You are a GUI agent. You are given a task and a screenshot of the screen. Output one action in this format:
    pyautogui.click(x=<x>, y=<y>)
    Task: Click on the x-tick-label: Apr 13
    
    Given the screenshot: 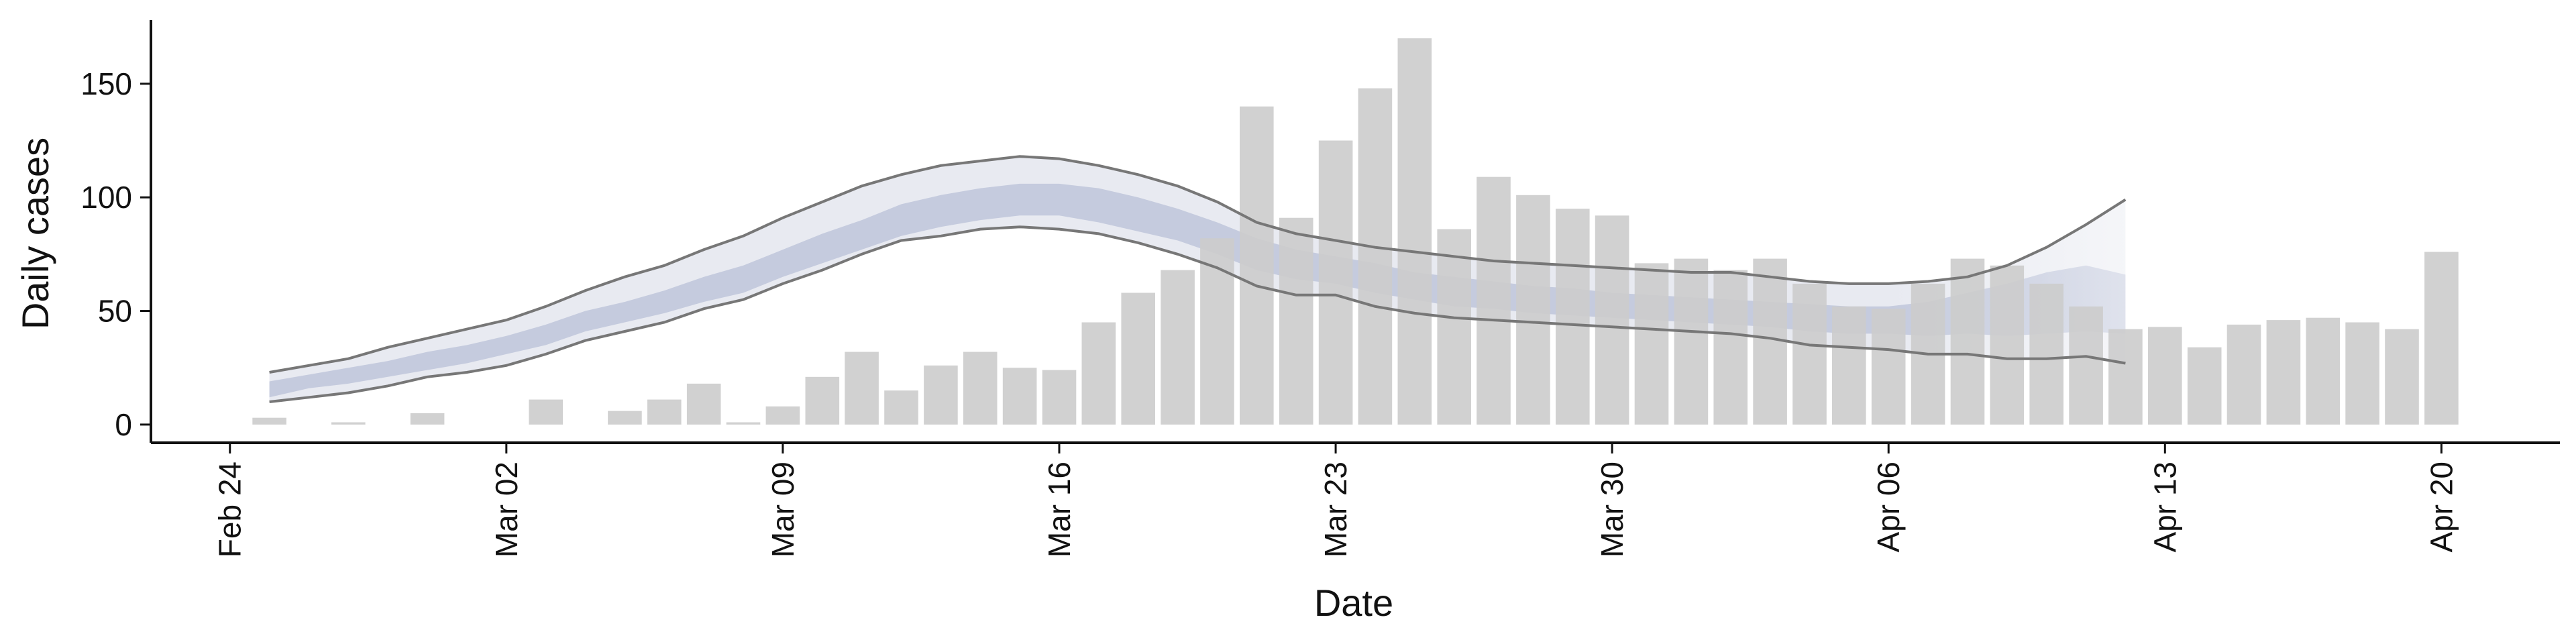 What is the action you would take?
    pyautogui.click(x=2164, y=507)
    